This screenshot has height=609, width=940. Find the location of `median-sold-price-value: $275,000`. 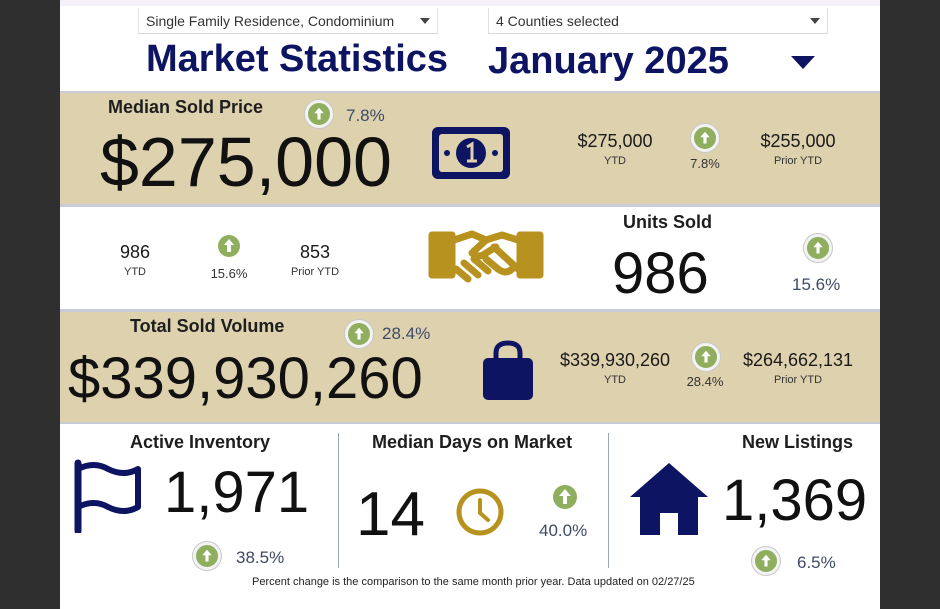

median-sold-price-value: $275,000 is located at coordinates (246, 162).